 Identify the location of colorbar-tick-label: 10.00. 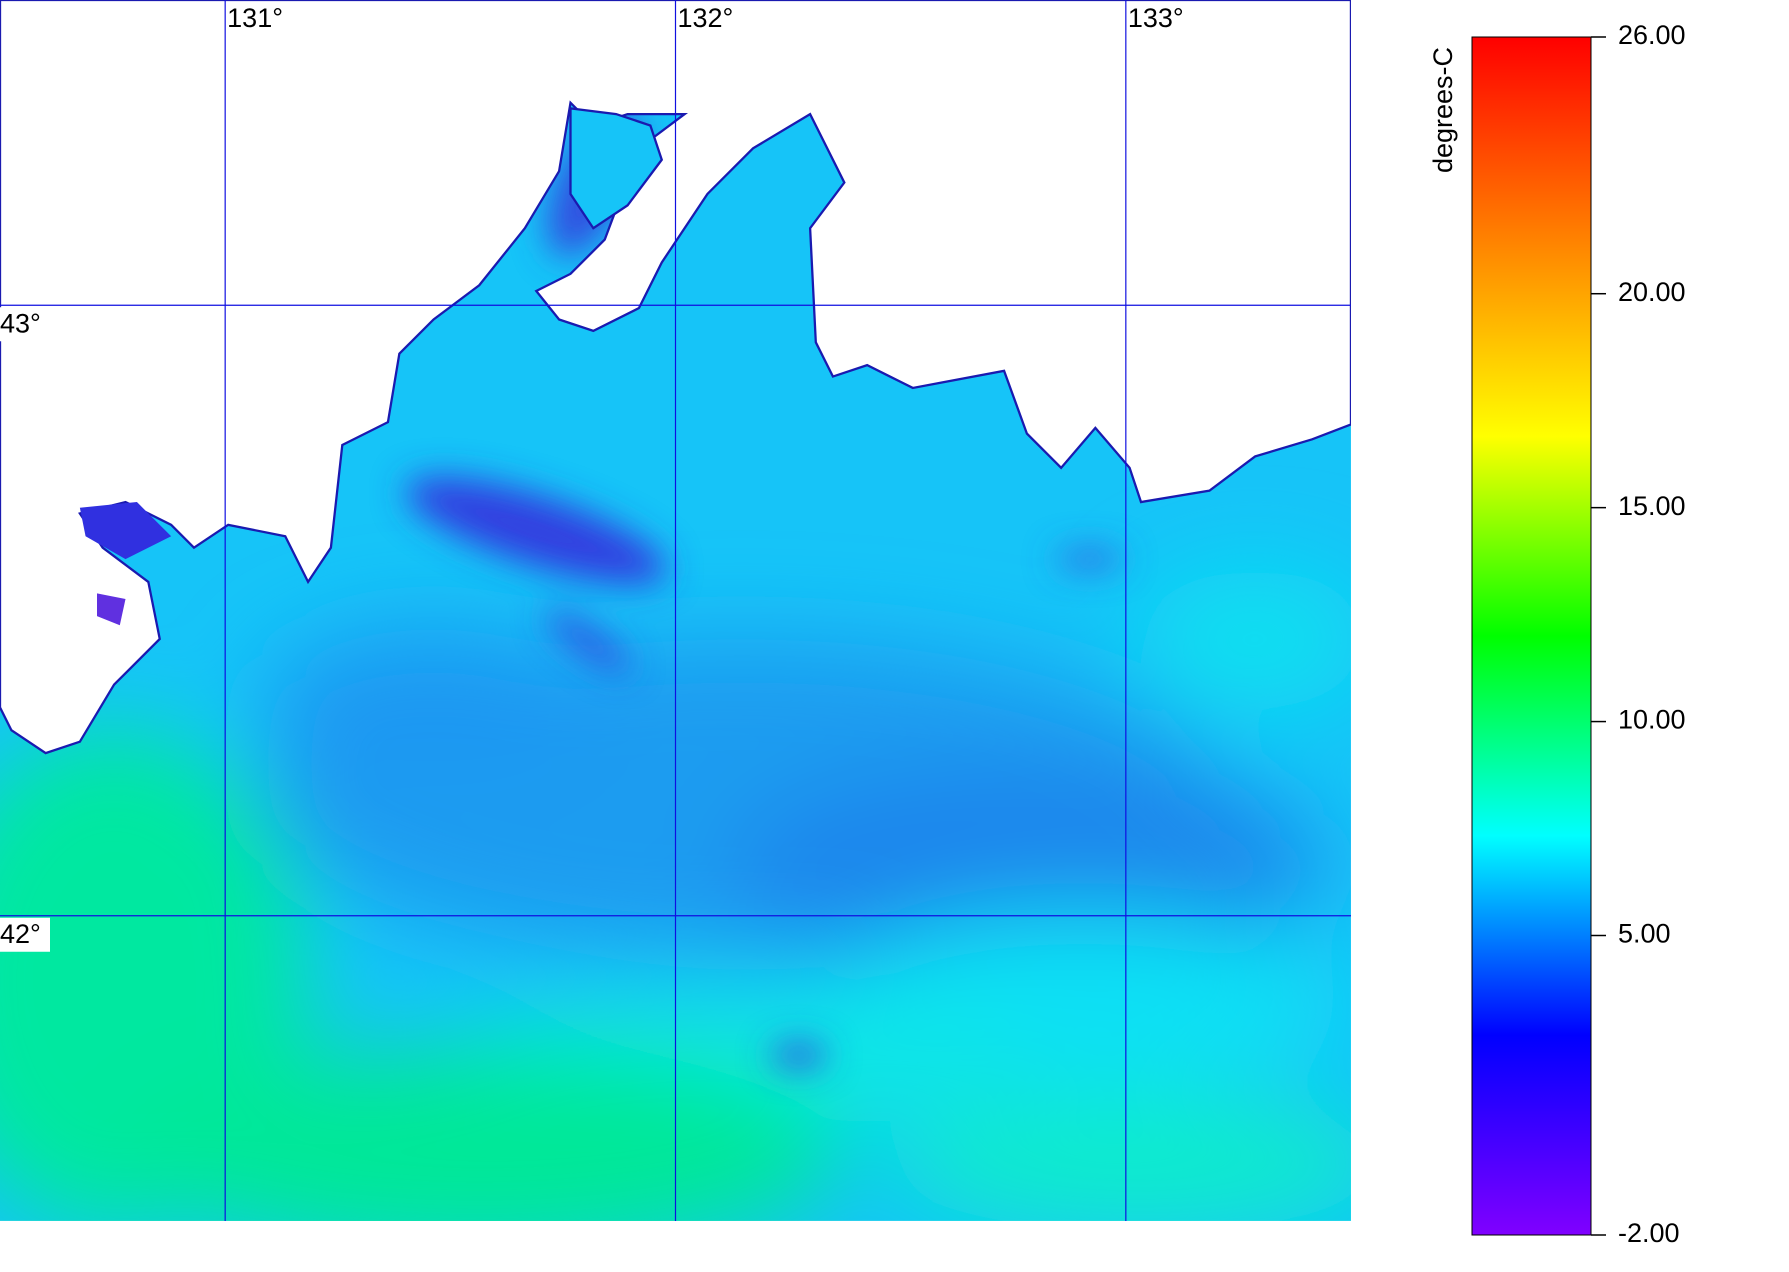
(1652, 720).